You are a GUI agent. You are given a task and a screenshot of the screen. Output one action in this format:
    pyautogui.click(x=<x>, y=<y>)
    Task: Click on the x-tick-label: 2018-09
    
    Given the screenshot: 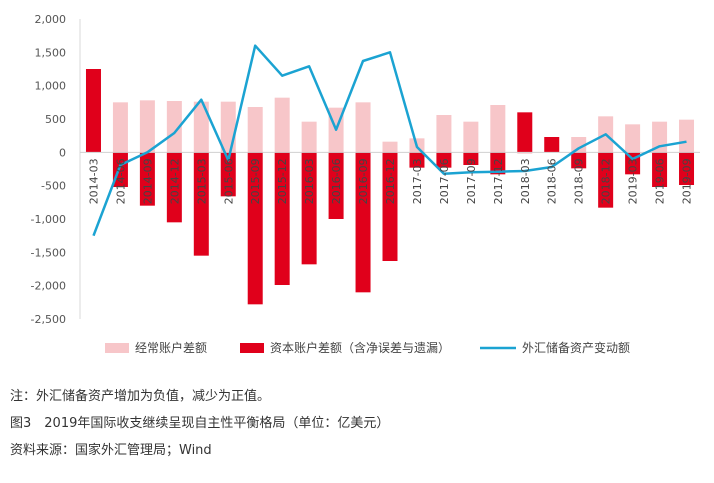 What is the action you would take?
    pyautogui.click(x=579, y=181)
    